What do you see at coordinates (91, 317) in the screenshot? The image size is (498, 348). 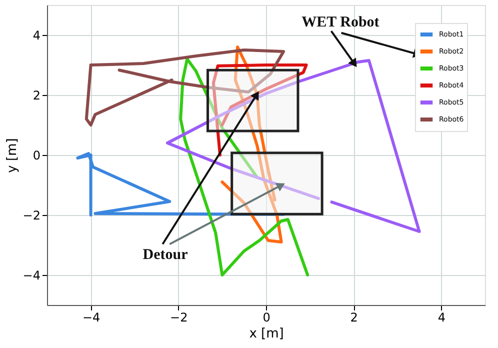 I see `x-tick-label: −4` at bounding box center [91, 317].